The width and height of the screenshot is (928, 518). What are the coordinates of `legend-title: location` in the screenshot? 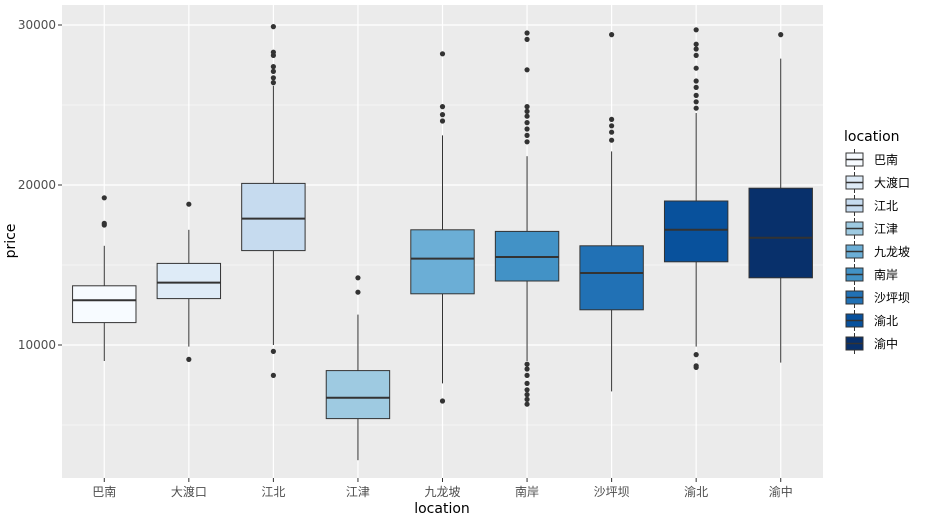 It's located at (872, 137).